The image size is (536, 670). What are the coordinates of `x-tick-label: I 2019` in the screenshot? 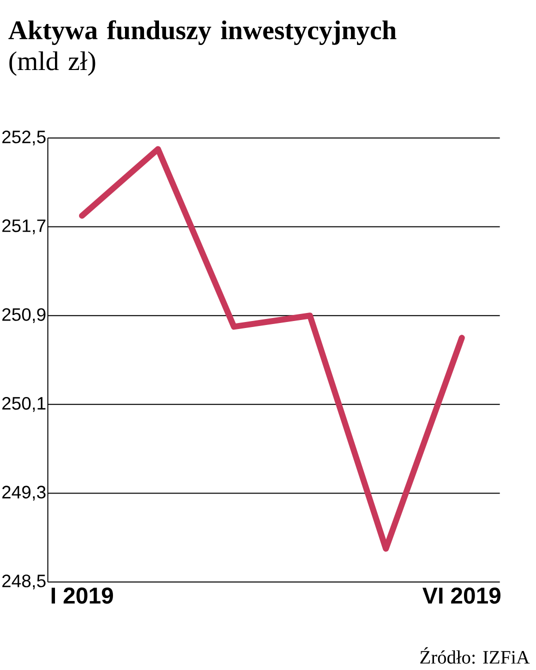 It's located at (82, 596).